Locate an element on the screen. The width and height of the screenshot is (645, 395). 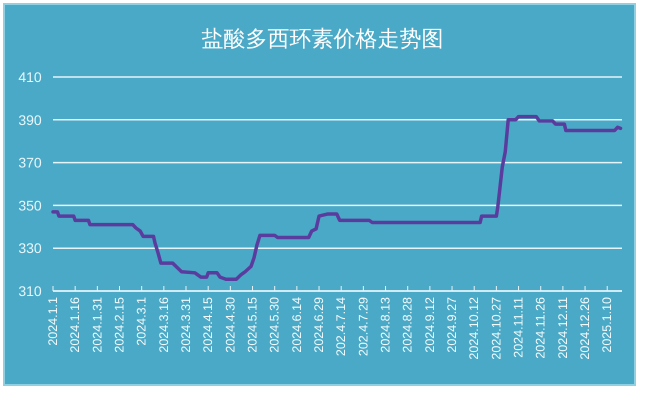
x-tick-label: 202.4.7.29 is located at coordinates (363, 326).